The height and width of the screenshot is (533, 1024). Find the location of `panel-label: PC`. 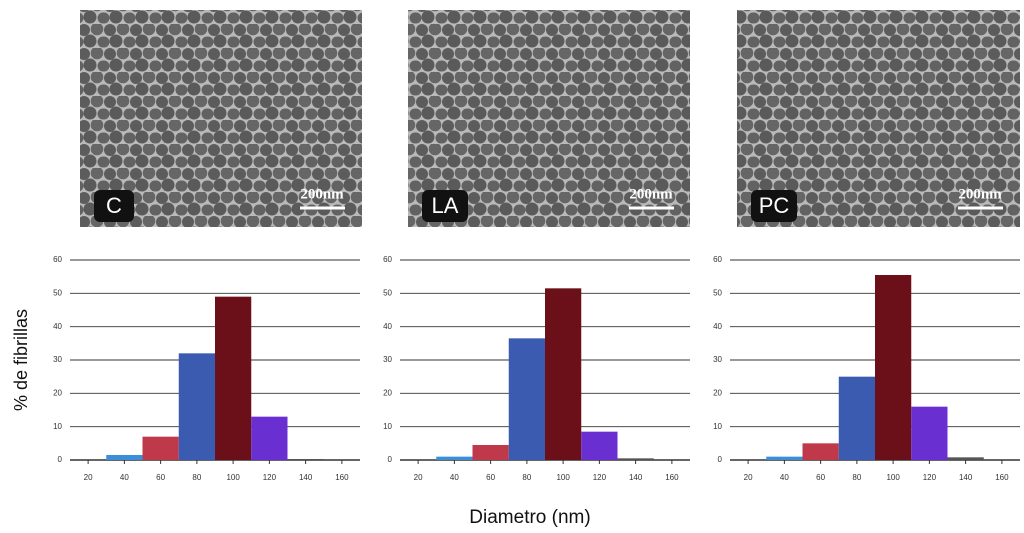

panel-label: PC is located at coordinates (774, 205).